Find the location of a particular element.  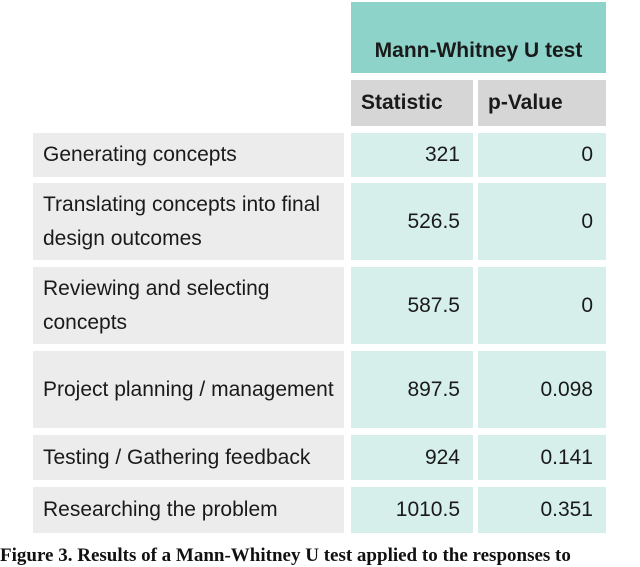

row-statistic: 587.5 is located at coordinates (412, 305).